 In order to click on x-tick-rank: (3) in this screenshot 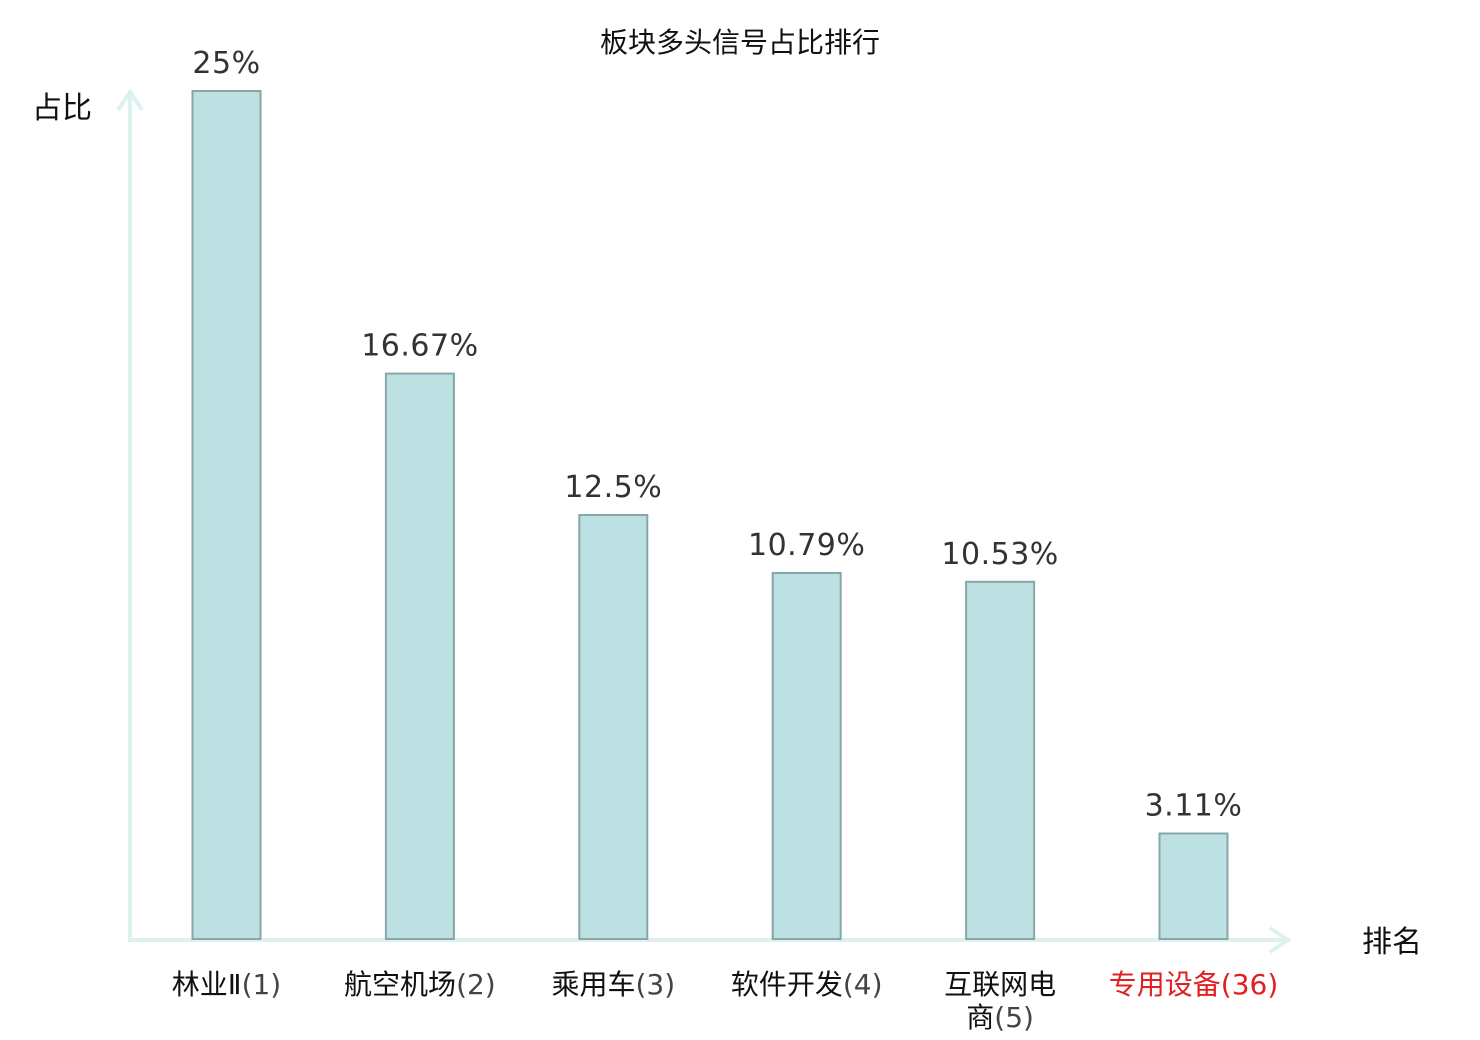, I will do `click(655, 984)`.